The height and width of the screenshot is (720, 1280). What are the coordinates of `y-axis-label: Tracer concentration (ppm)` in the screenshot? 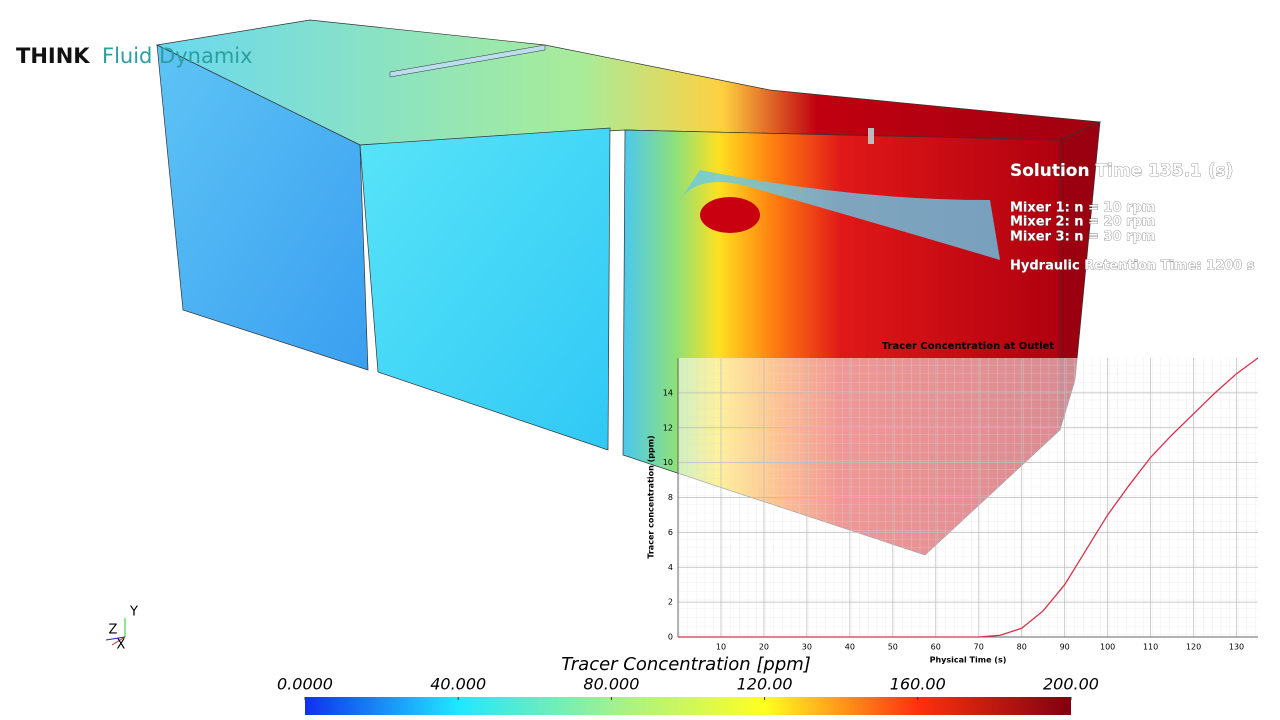 It's located at (651, 496).